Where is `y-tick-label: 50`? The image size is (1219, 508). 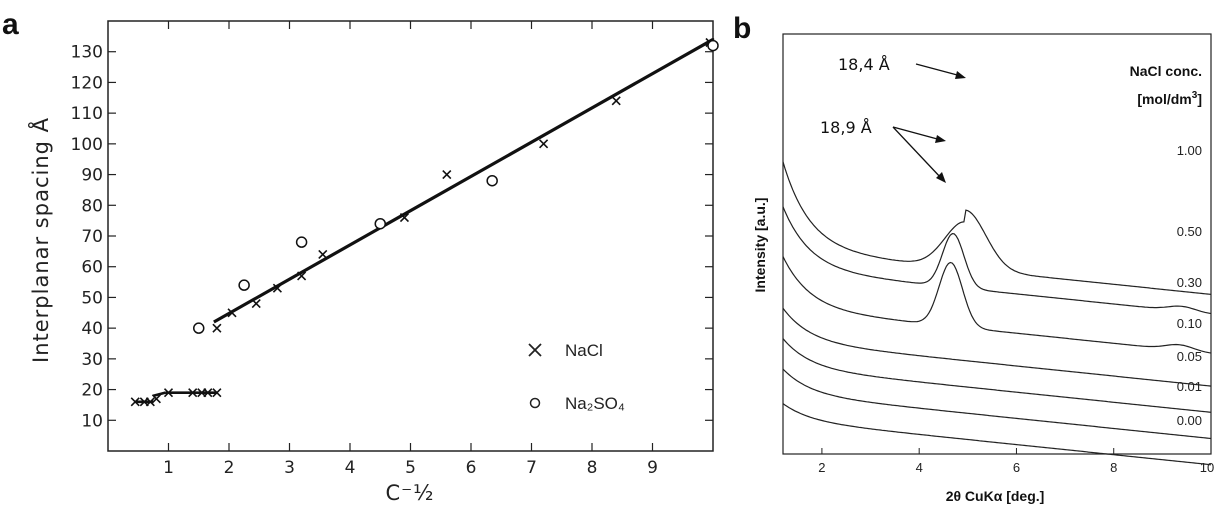
y-tick-label: 50 is located at coordinates (92, 298).